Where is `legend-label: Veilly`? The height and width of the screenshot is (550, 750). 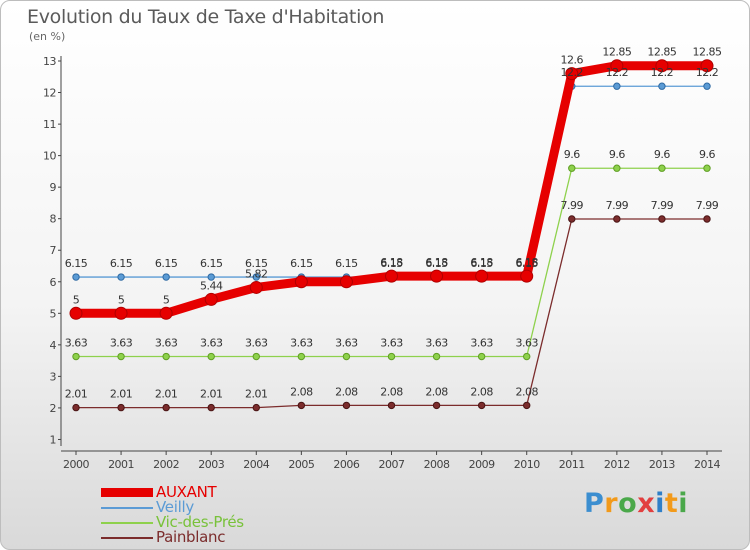
legend-label: Veilly is located at coordinates (175, 507).